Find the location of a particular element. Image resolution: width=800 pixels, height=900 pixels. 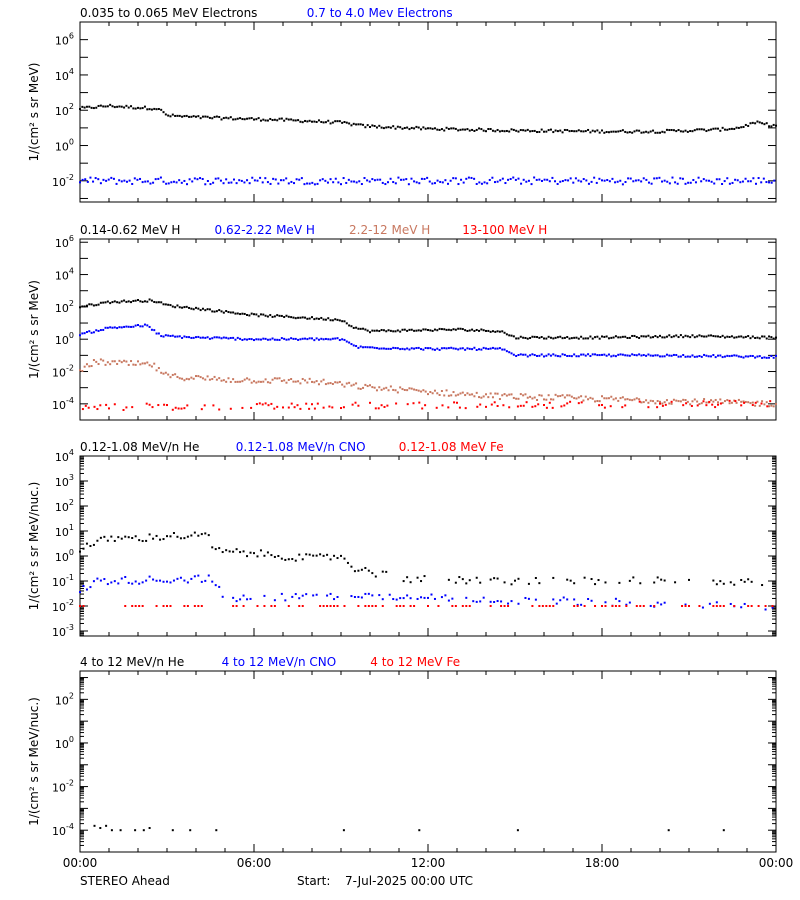

legend-entry: 2.2-12 MeV H is located at coordinates (389, 230).